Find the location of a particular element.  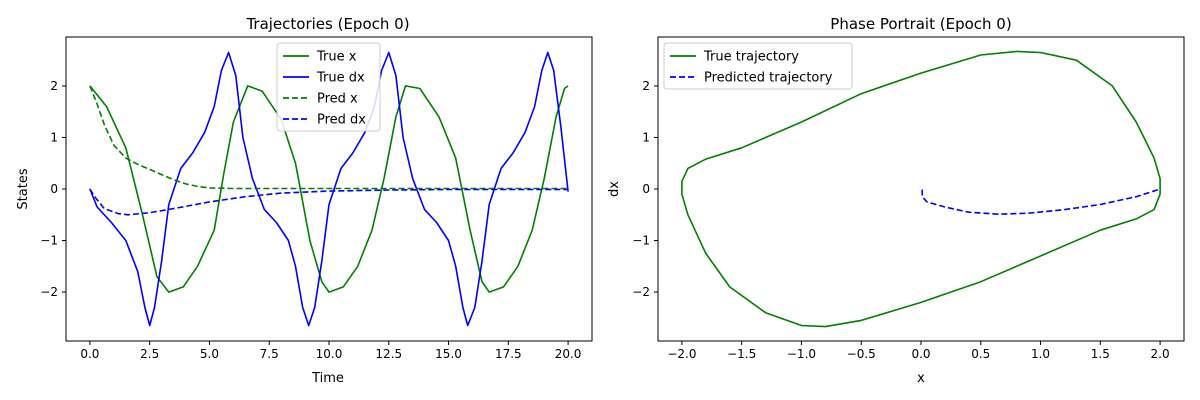

x-tick-label: 7.5 is located at coordinates (269, 354).